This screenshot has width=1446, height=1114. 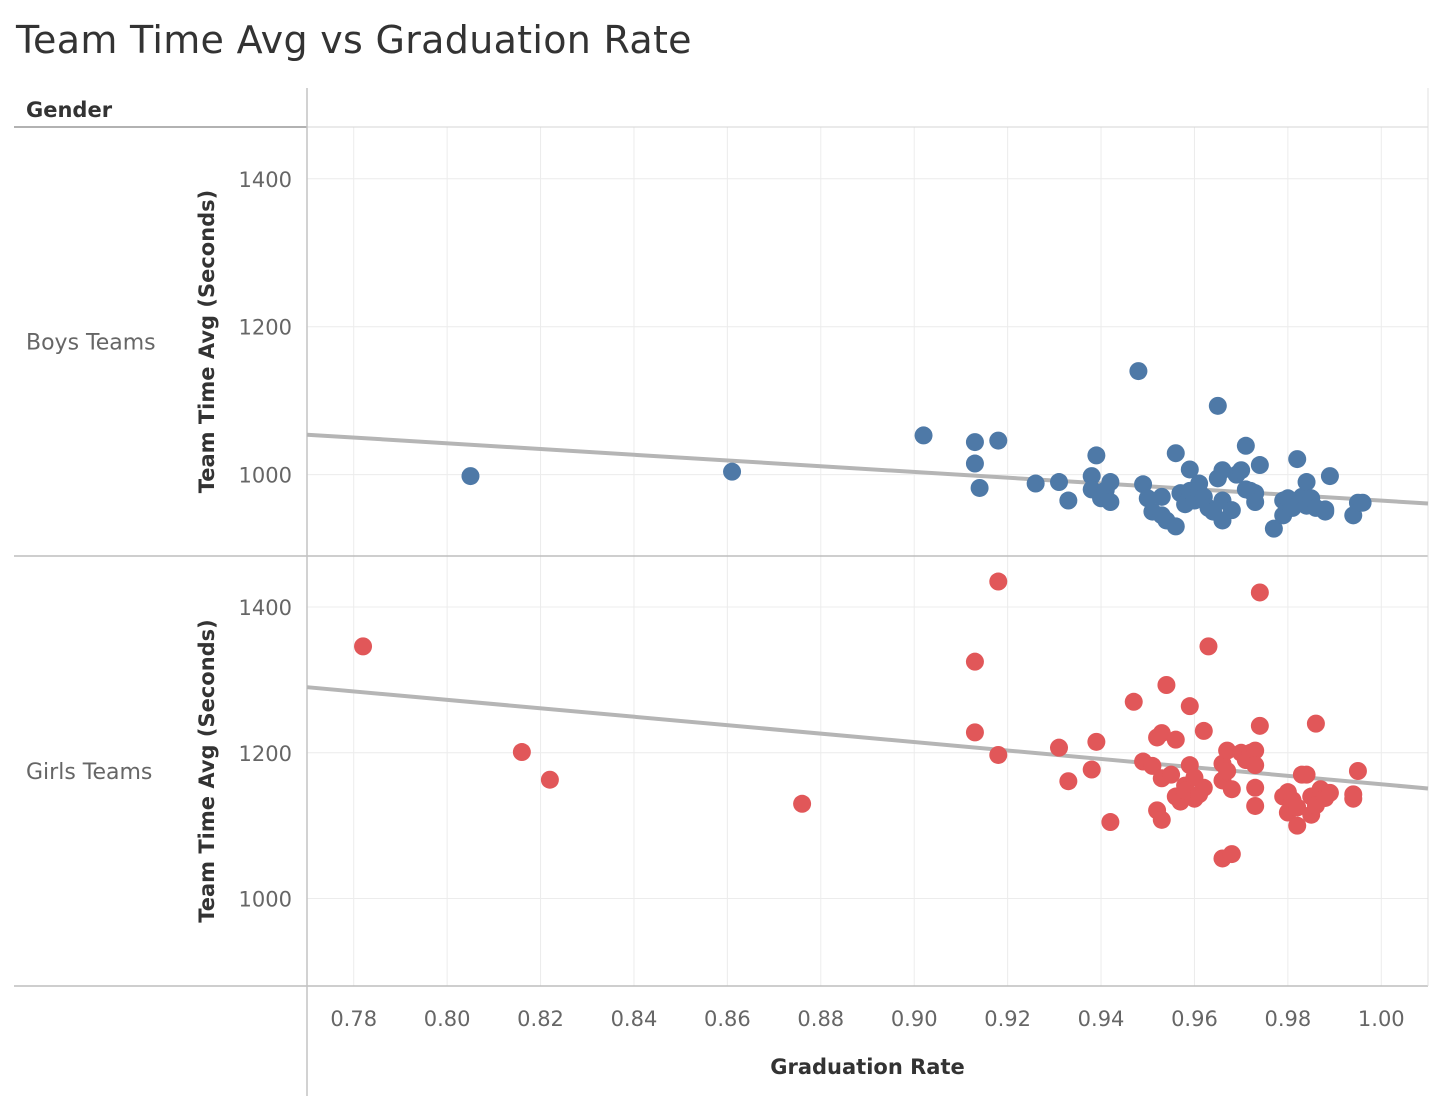 What do you see at coordinates (540, 1019) in the screenshot?
I see `x-tick-label: 0.82` at bounding box center [540, 1019].